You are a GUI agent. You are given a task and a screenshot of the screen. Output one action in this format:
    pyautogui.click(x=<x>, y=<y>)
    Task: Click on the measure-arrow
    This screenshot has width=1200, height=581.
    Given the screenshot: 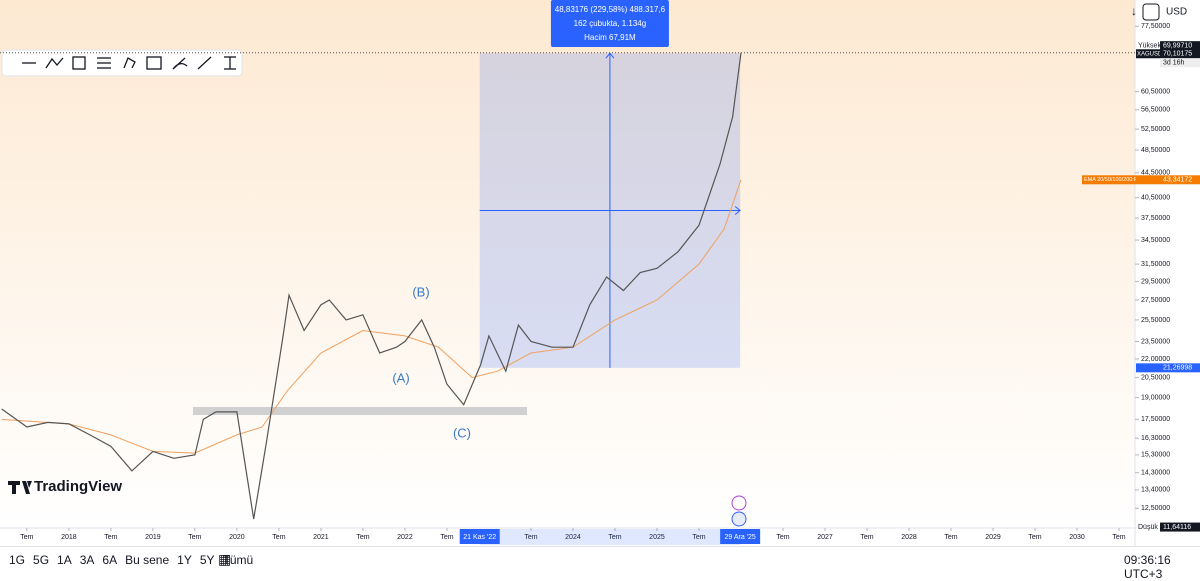 What is the action you would take?
    pyautogui.click(x=737, y=210)
    